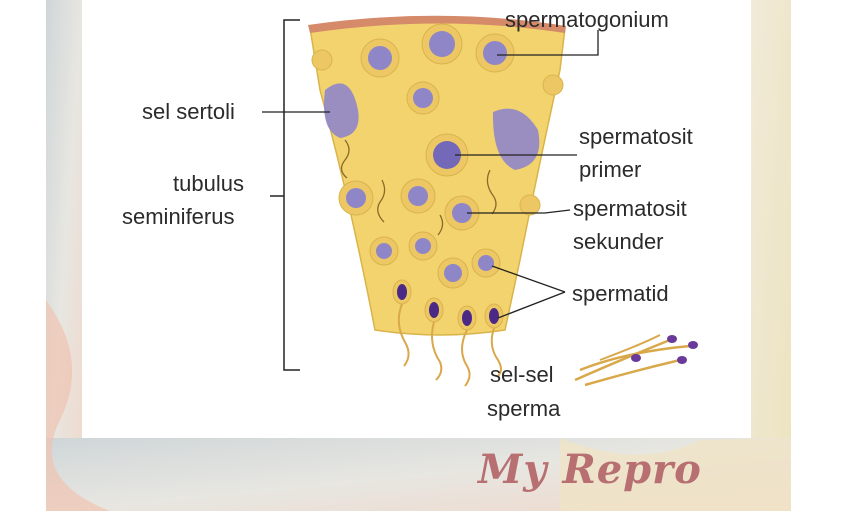 This screenshot has width=844, height=511. What do you see at coordinates (636, 136) in the screenshot?
I see `label-spermatosit-primer-line1: spermatosit` at bounding box center [636, 136].